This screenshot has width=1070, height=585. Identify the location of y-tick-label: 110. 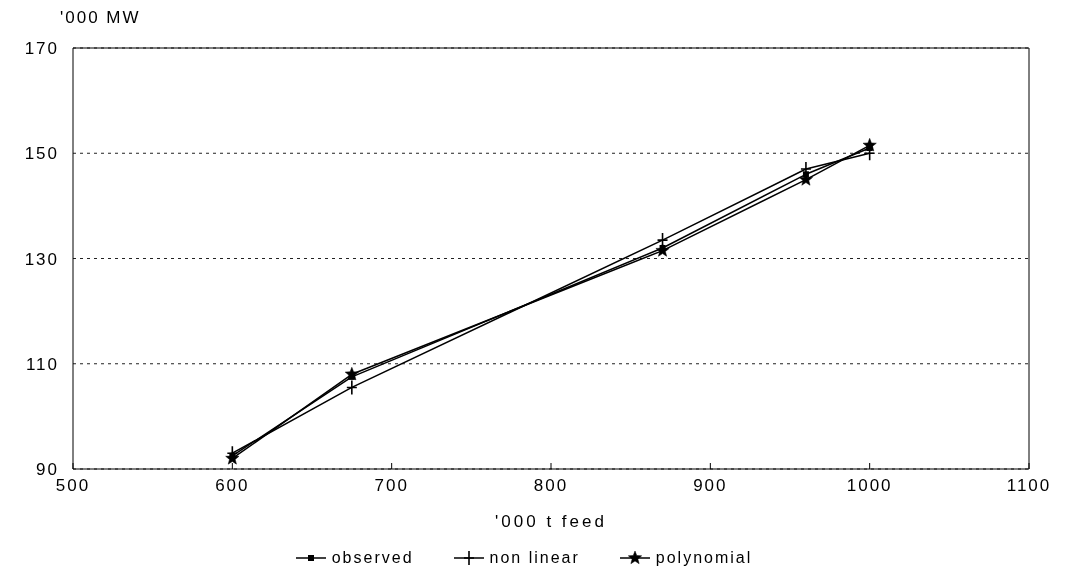
(42, 364).